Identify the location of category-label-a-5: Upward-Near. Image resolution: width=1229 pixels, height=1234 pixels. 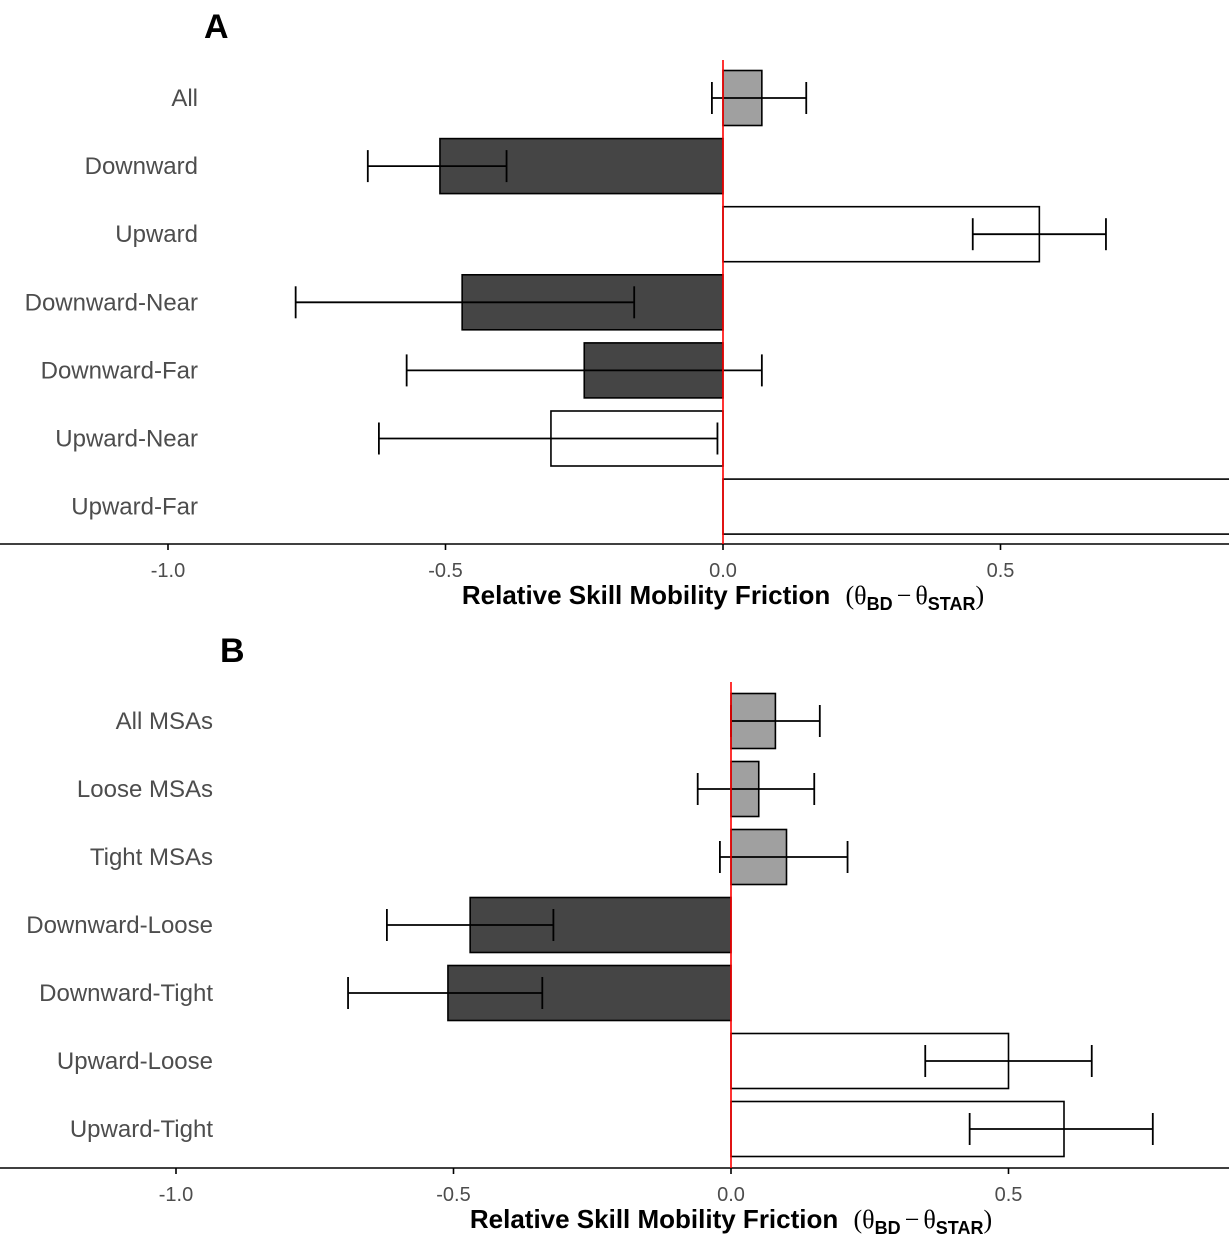
(126, 439).